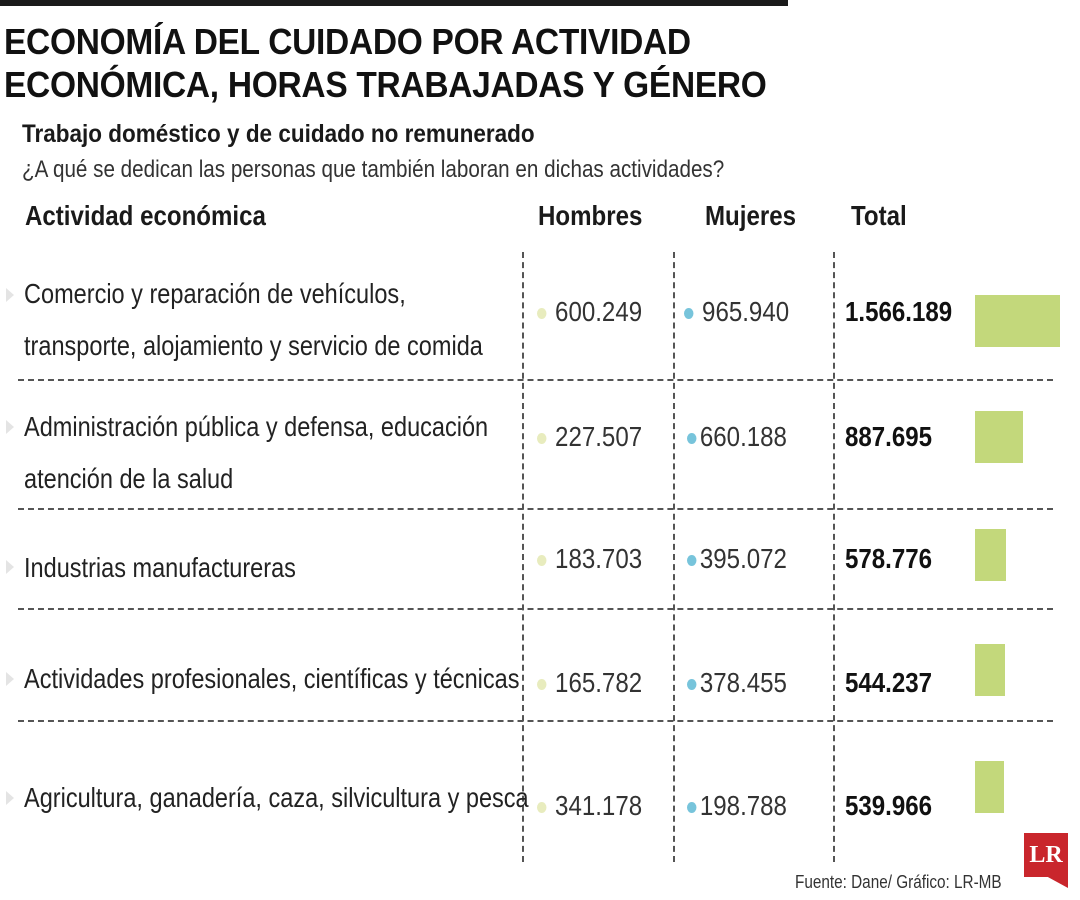 This screenshot has width=1080, height=900. I want to click on women-value-text: 198.788, so click(743, 805).